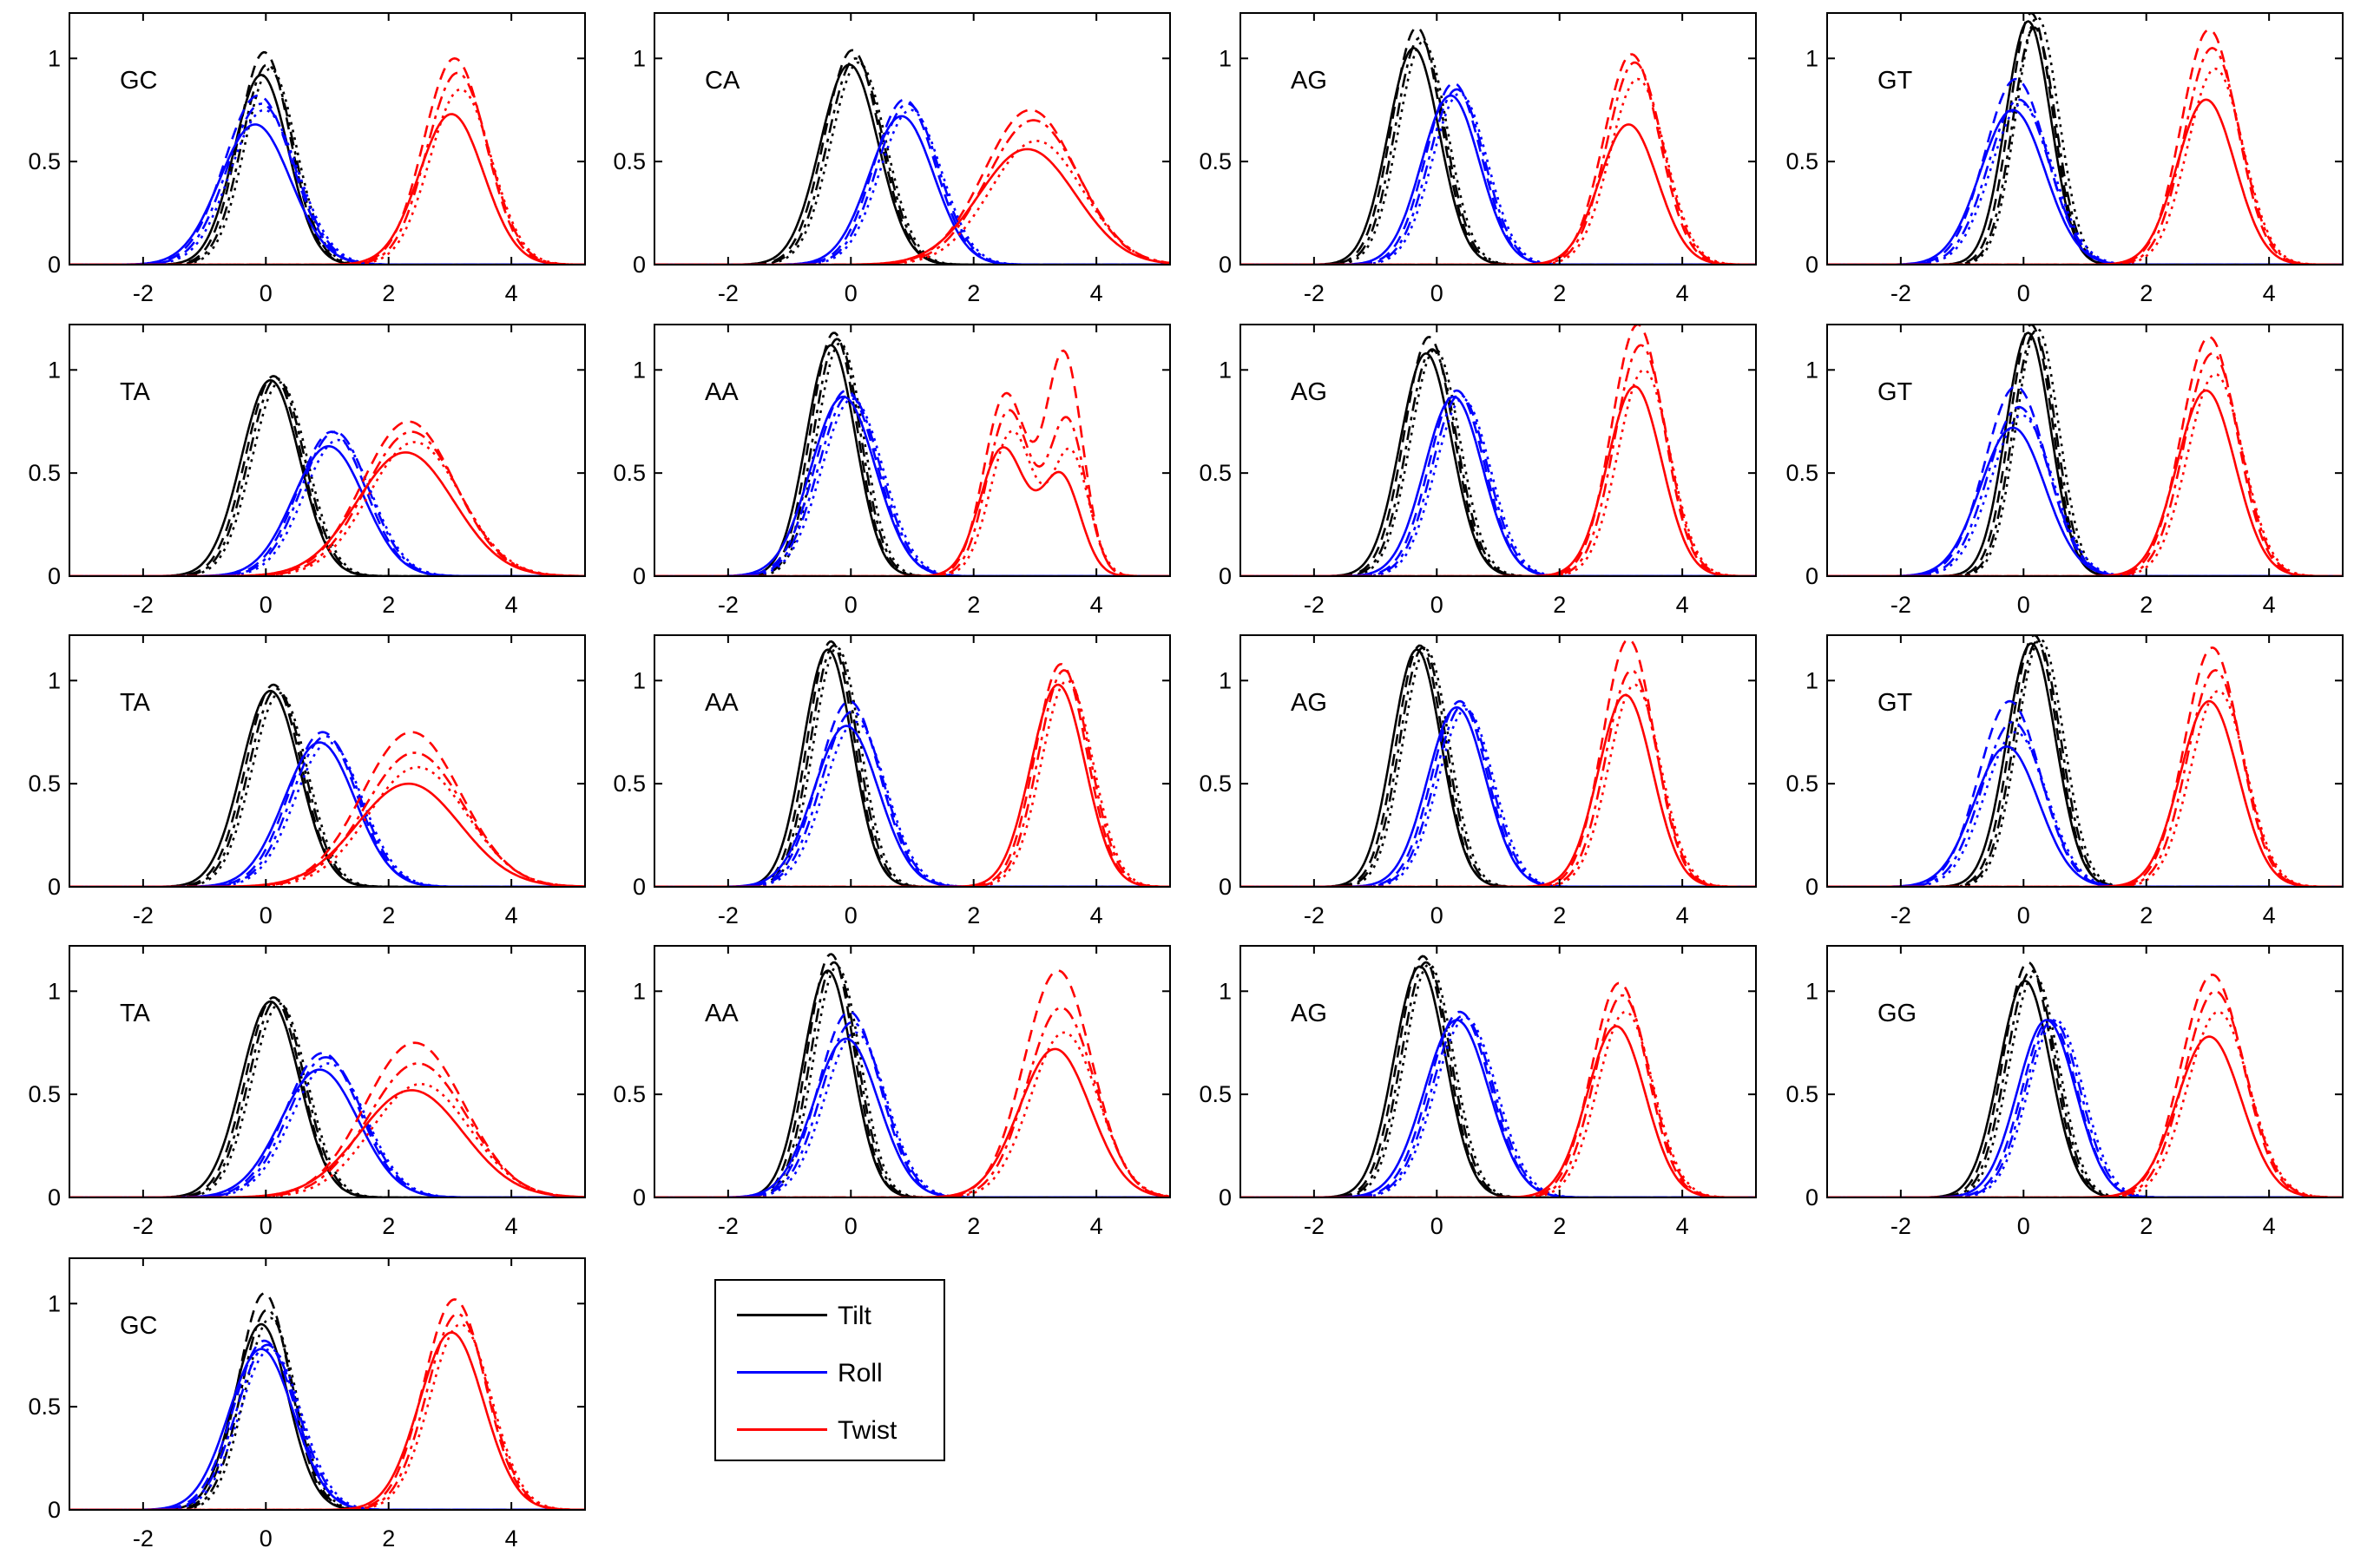  I want to click on panel-17-gc: -2 0 2 4 0 0.5 1 GC, so click(307, 1404).